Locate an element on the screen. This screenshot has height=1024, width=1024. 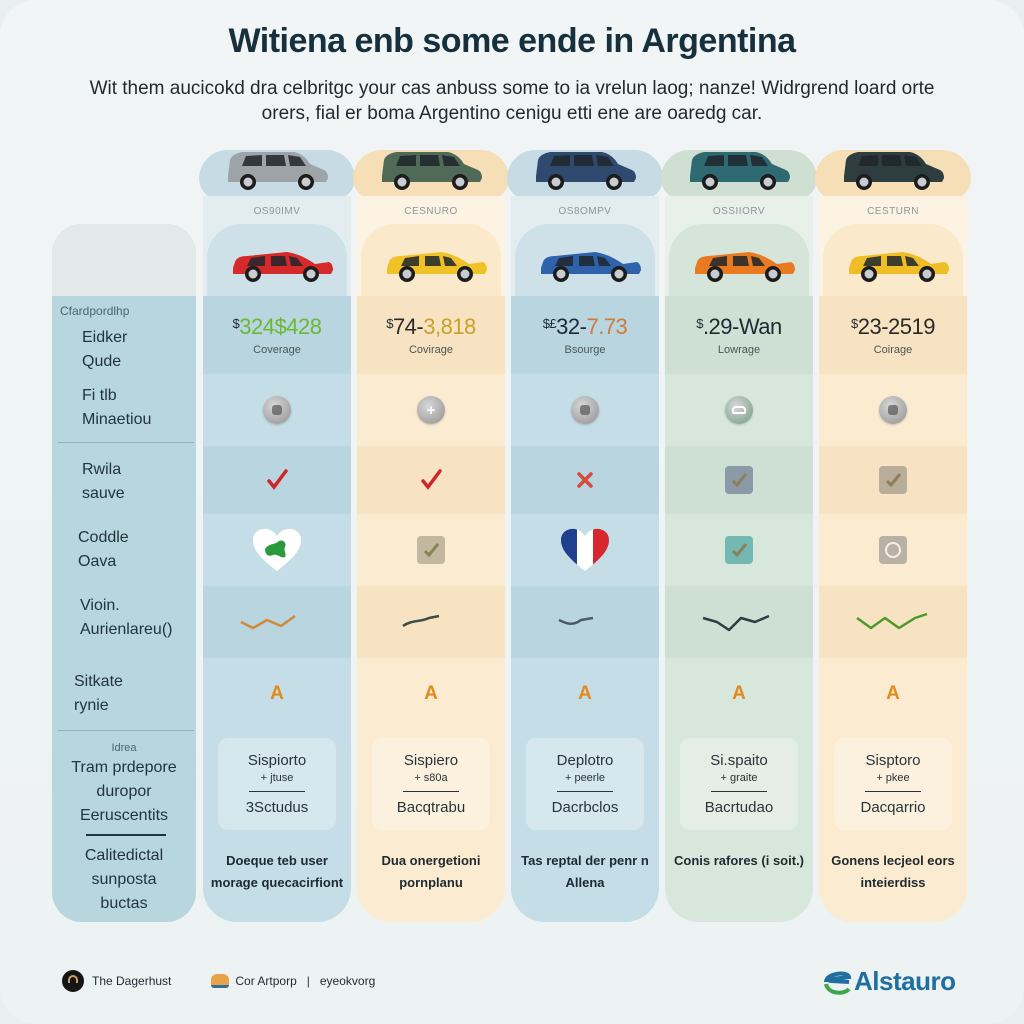
car-art-logo-icon is located at coordinates (220, 981).